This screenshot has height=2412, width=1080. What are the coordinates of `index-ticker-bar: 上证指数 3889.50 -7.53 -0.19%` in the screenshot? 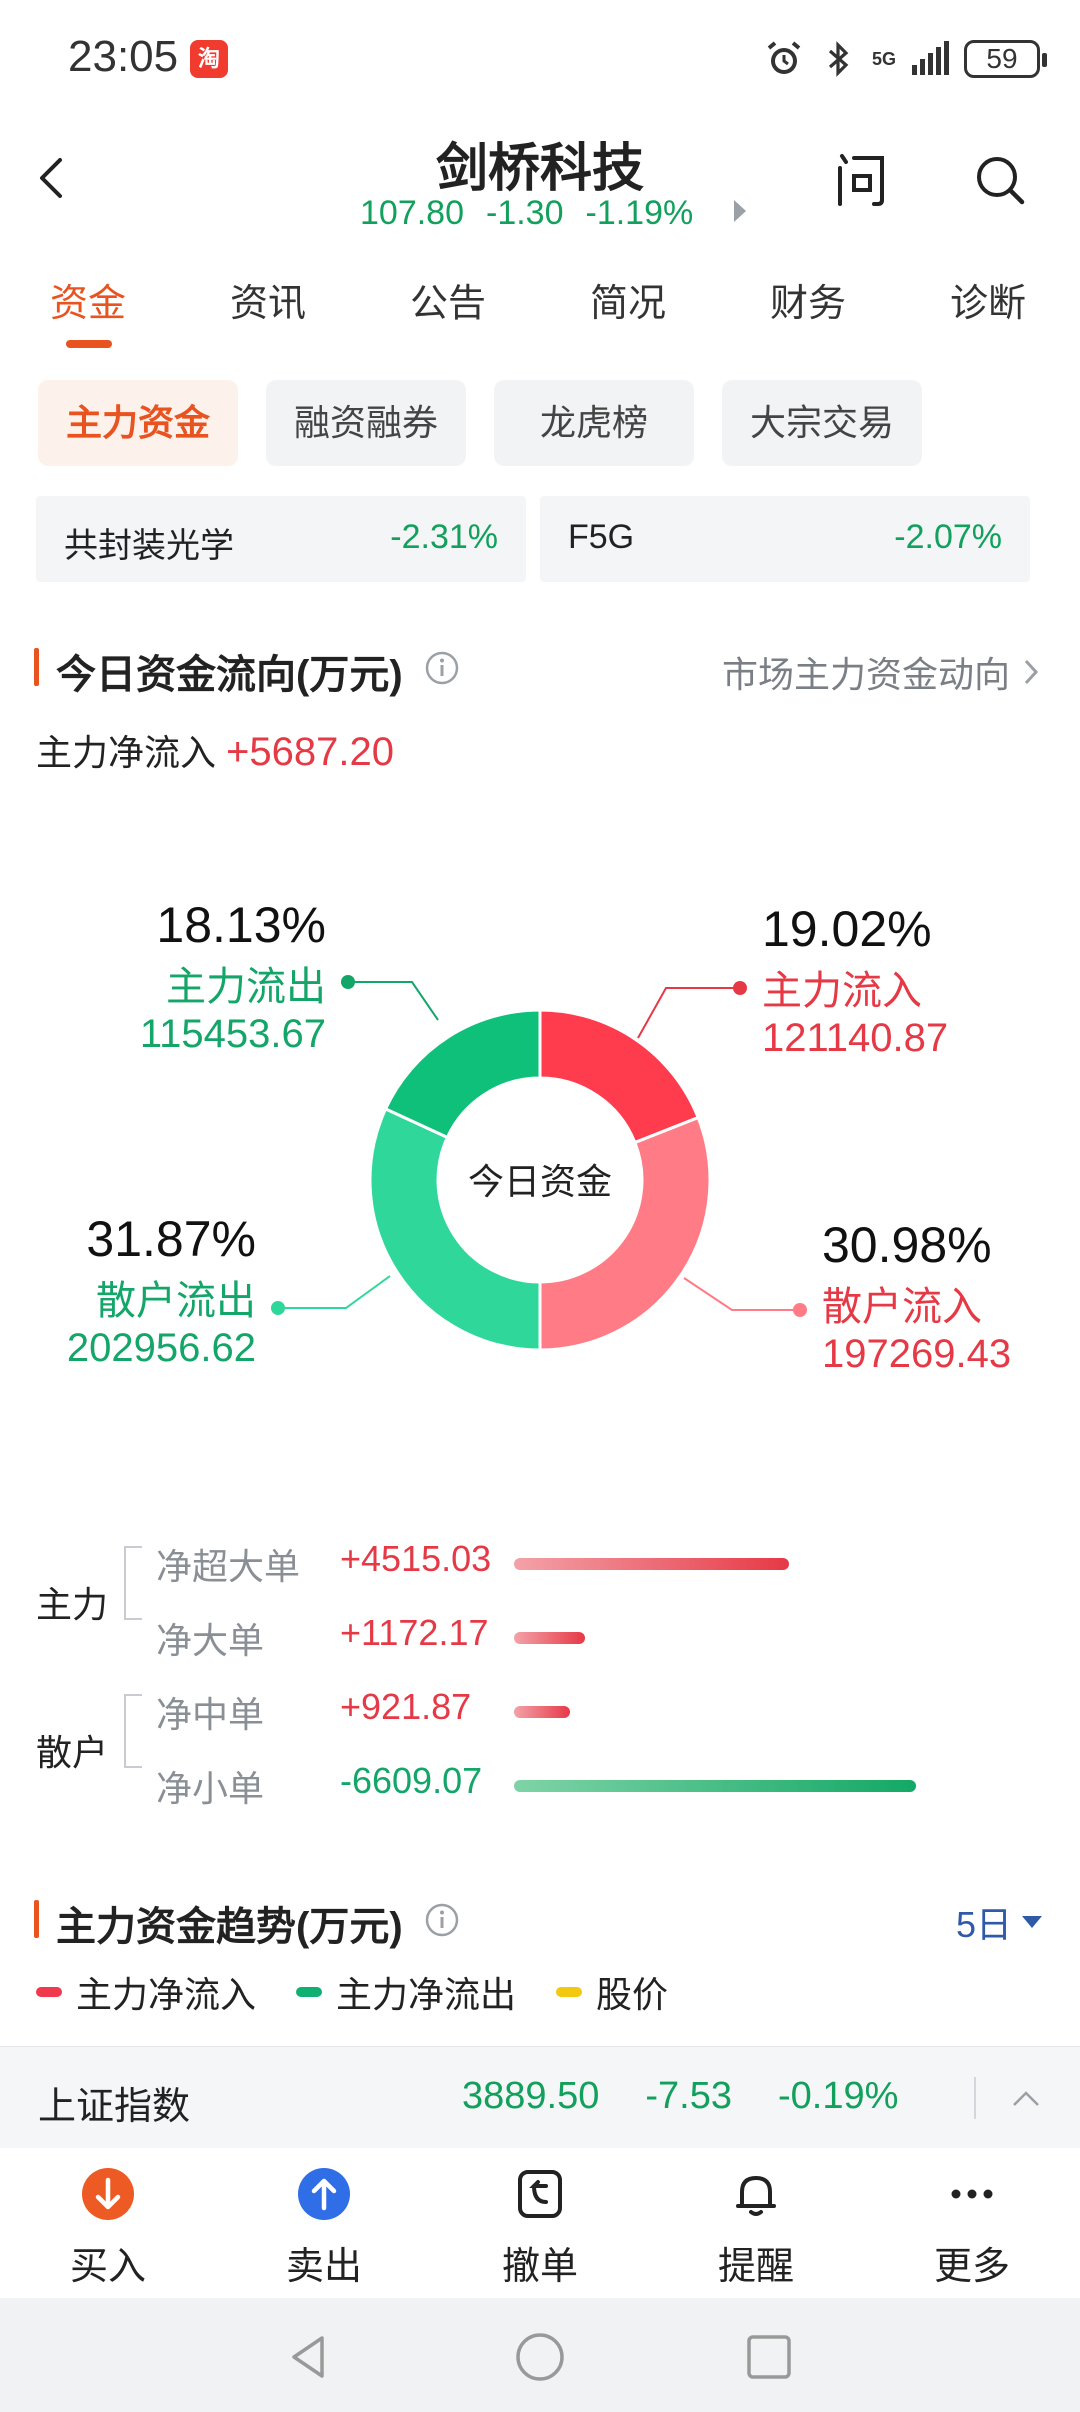 It's located at (540, 2097).